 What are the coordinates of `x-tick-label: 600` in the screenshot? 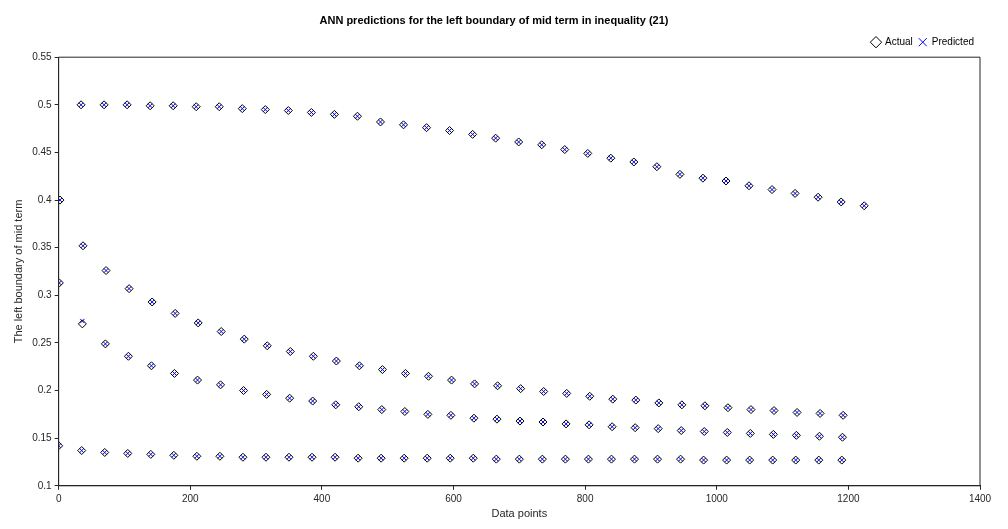 It's located at (454, 498).